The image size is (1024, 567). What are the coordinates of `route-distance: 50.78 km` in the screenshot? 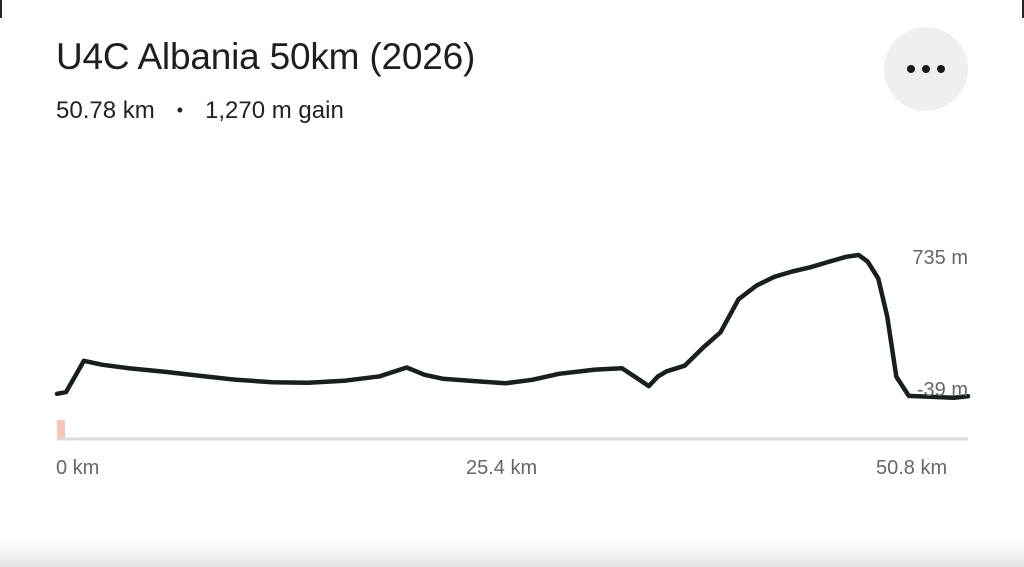 It's located at (105, 110).